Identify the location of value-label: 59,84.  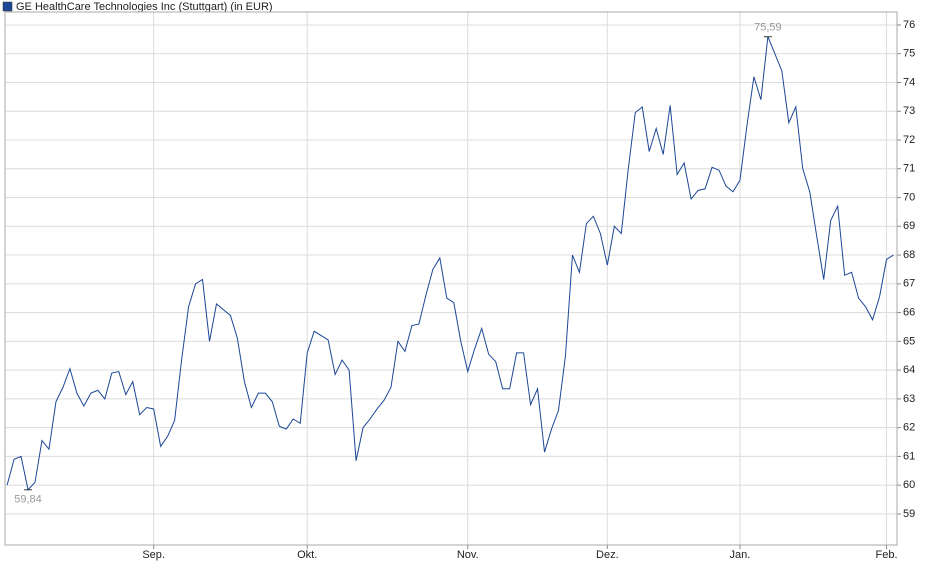
(28, 500).